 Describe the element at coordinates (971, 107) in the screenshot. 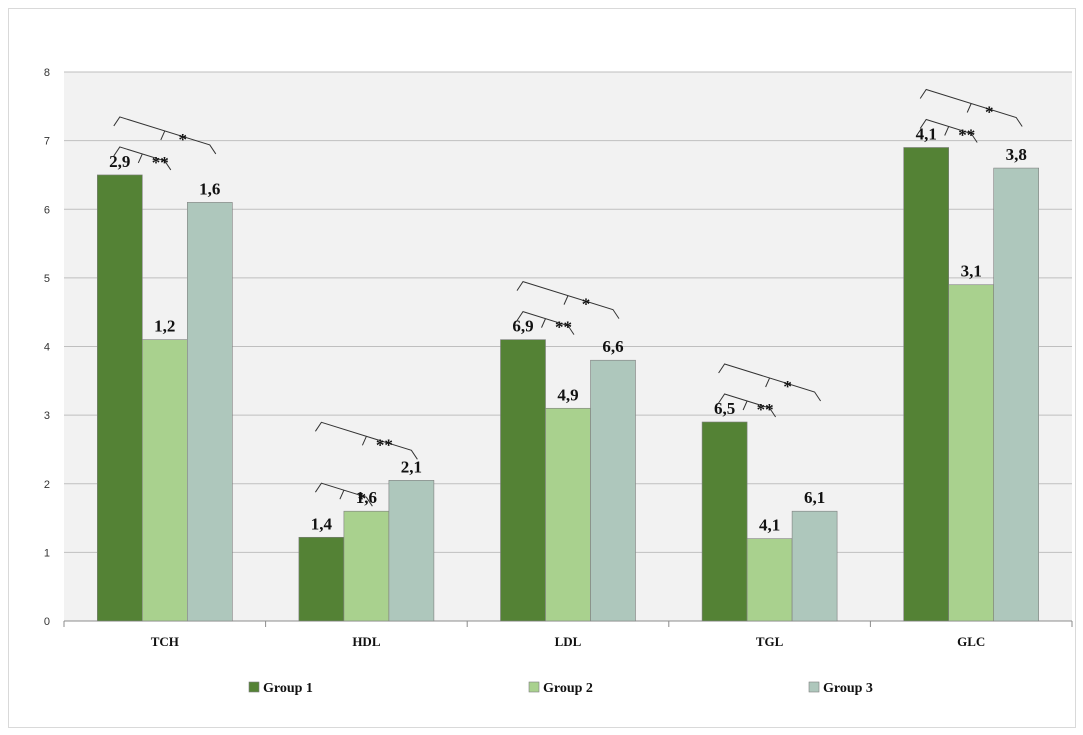

I see `significance-bracket-glc-g1-g3` at that location.